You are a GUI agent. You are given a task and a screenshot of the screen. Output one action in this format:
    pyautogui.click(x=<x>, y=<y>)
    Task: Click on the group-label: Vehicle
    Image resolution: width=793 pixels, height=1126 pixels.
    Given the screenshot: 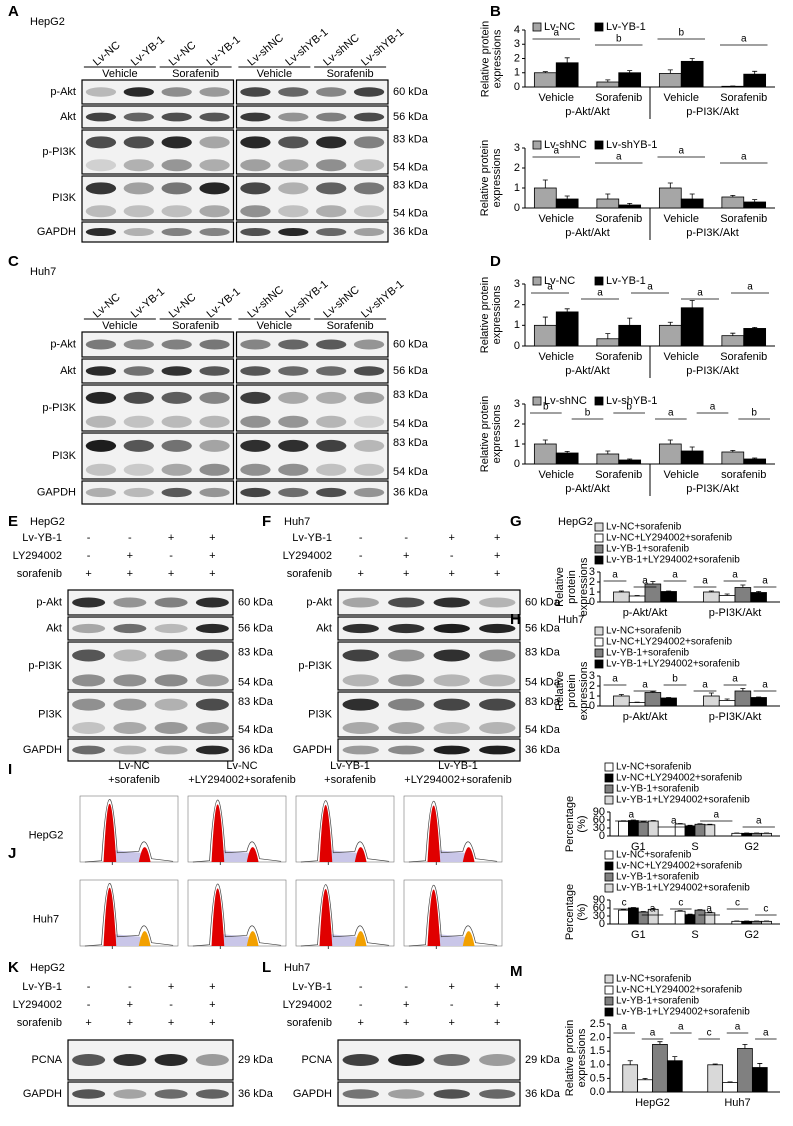 What is the action you would take?
    pyautogui.click(x=274, y=74)
    